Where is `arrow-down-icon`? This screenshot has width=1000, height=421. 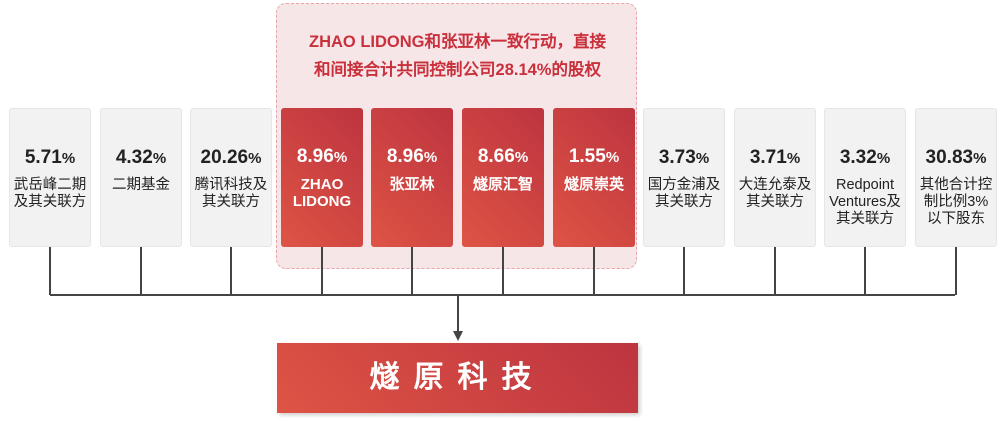
arrow-down-icon is located at coordinates (458, 336).